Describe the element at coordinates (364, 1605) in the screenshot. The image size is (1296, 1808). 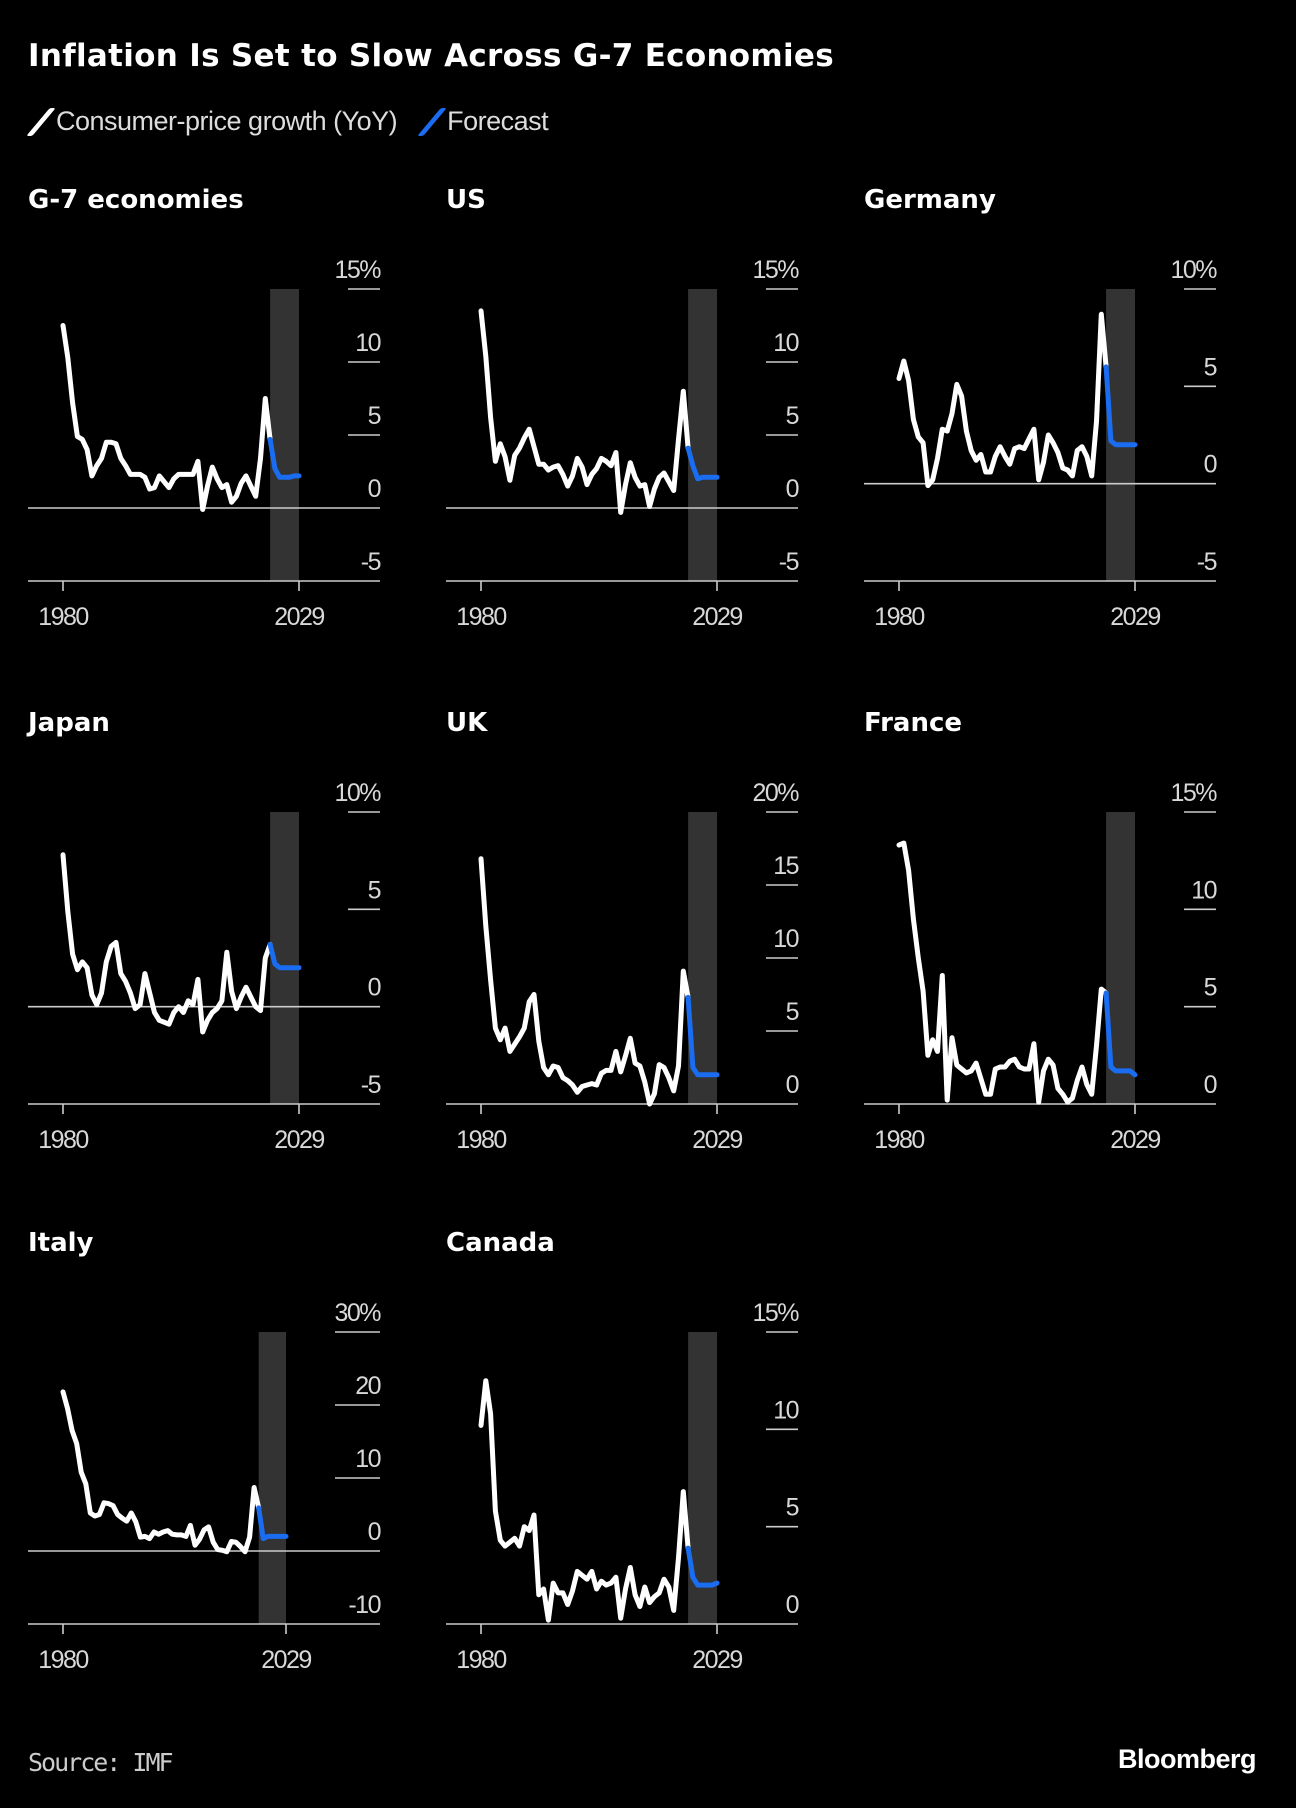
I see `y-tick-label: -10` at that location.